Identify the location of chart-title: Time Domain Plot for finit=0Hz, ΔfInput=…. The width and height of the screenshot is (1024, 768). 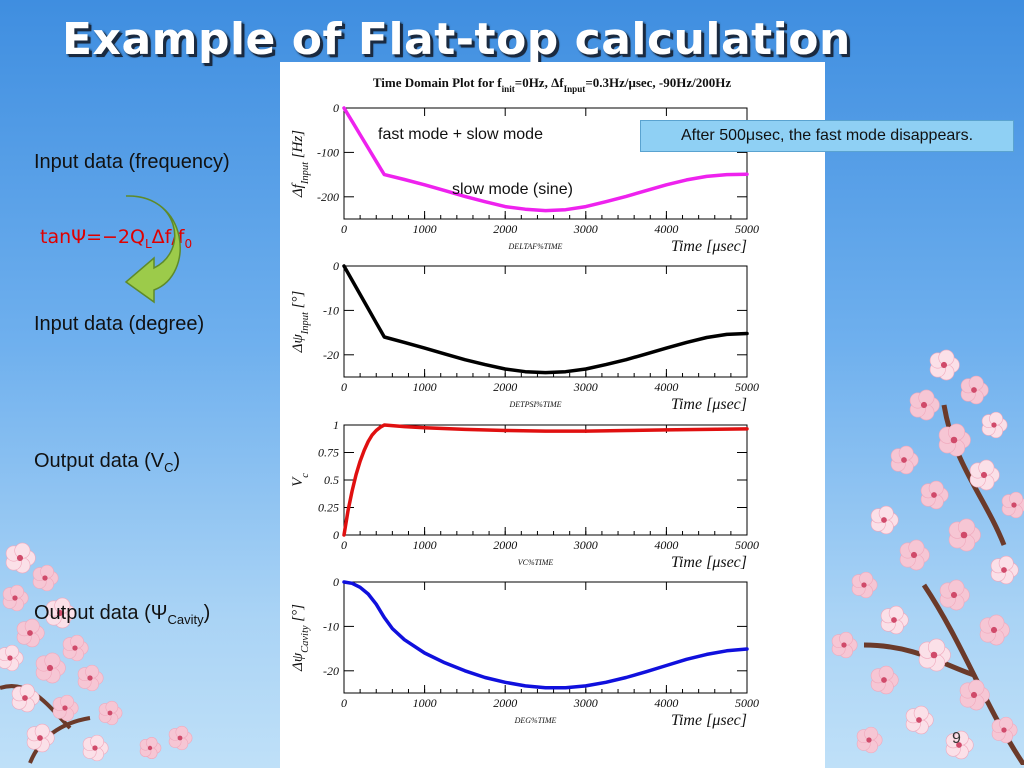
(552, 84).